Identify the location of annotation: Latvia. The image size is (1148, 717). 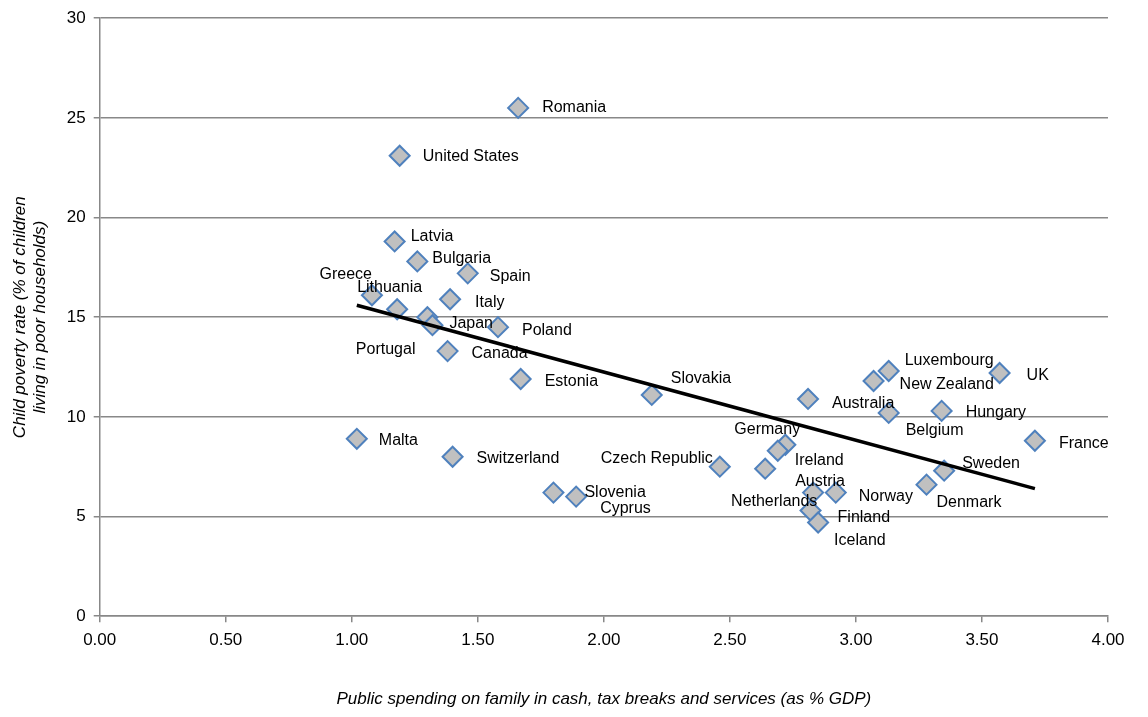
(432, 235).